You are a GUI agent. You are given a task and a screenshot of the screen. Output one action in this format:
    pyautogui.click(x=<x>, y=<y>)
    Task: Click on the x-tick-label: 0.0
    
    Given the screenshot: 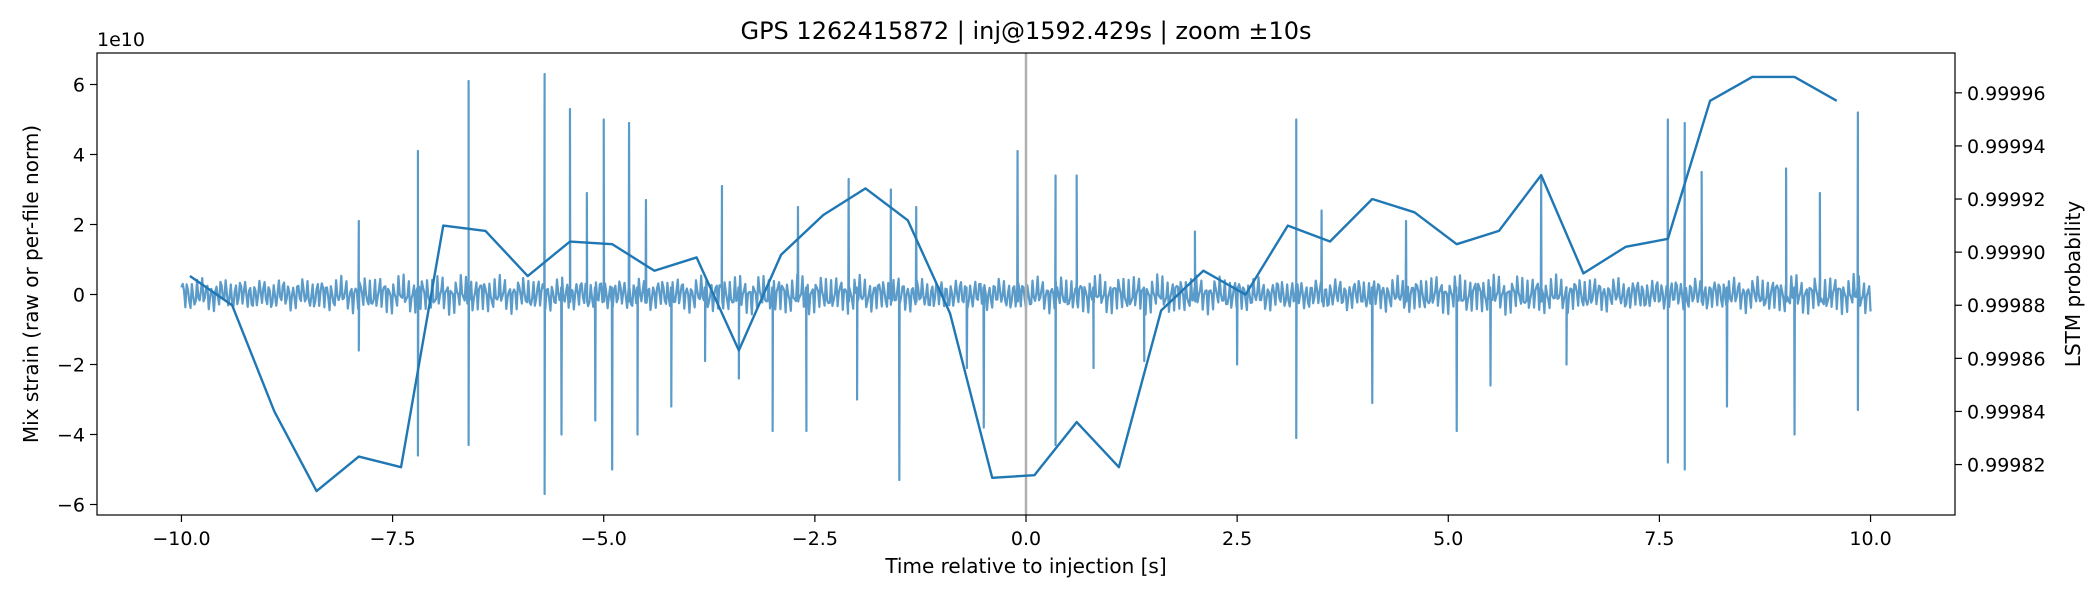 What is the action you would take?
    pyautogui.click(x=1026, y=539)
    